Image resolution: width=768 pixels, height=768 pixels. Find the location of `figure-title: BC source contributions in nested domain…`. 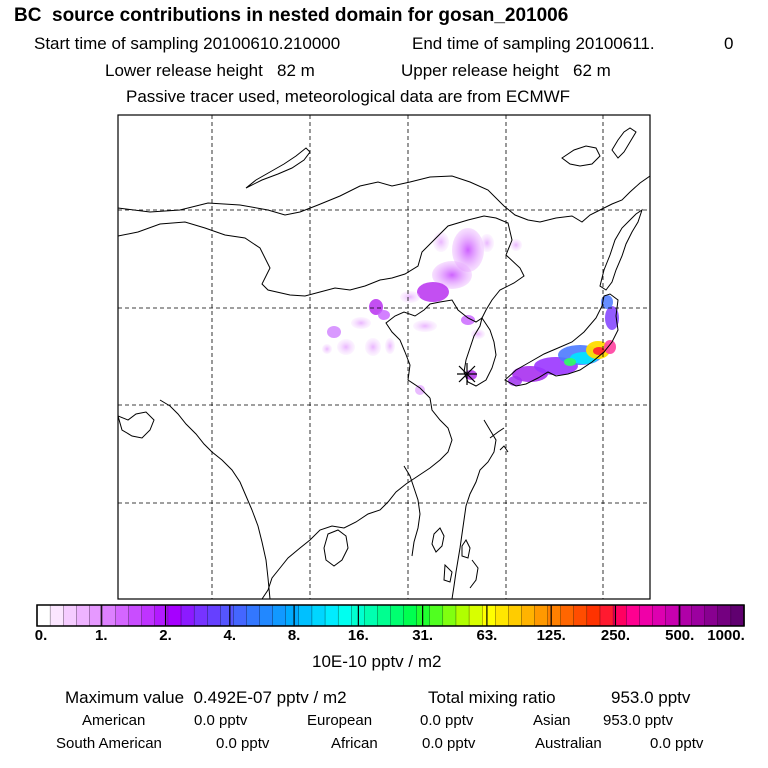

figure-title: BC source contributions in nested domain… is located at coordinates (291, 15).